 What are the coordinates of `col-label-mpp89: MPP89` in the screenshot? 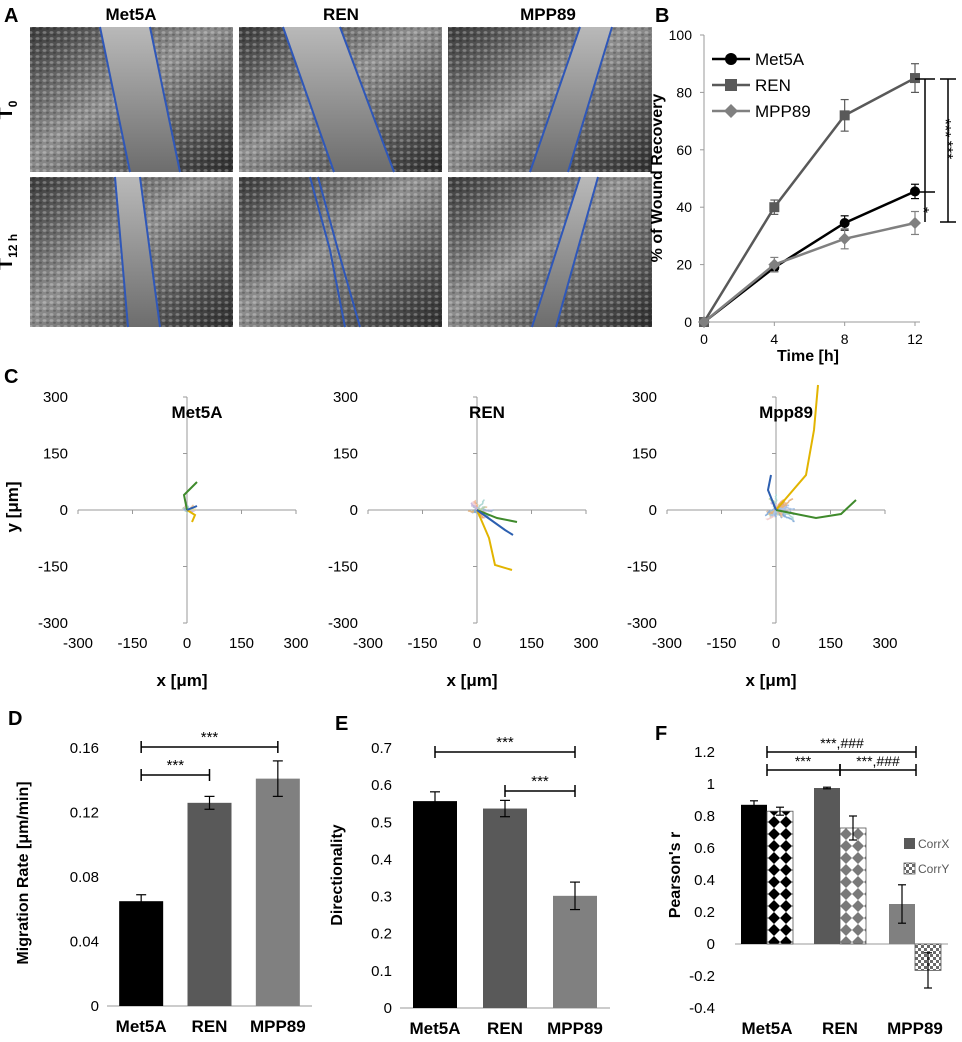 It's located at (548, 14).